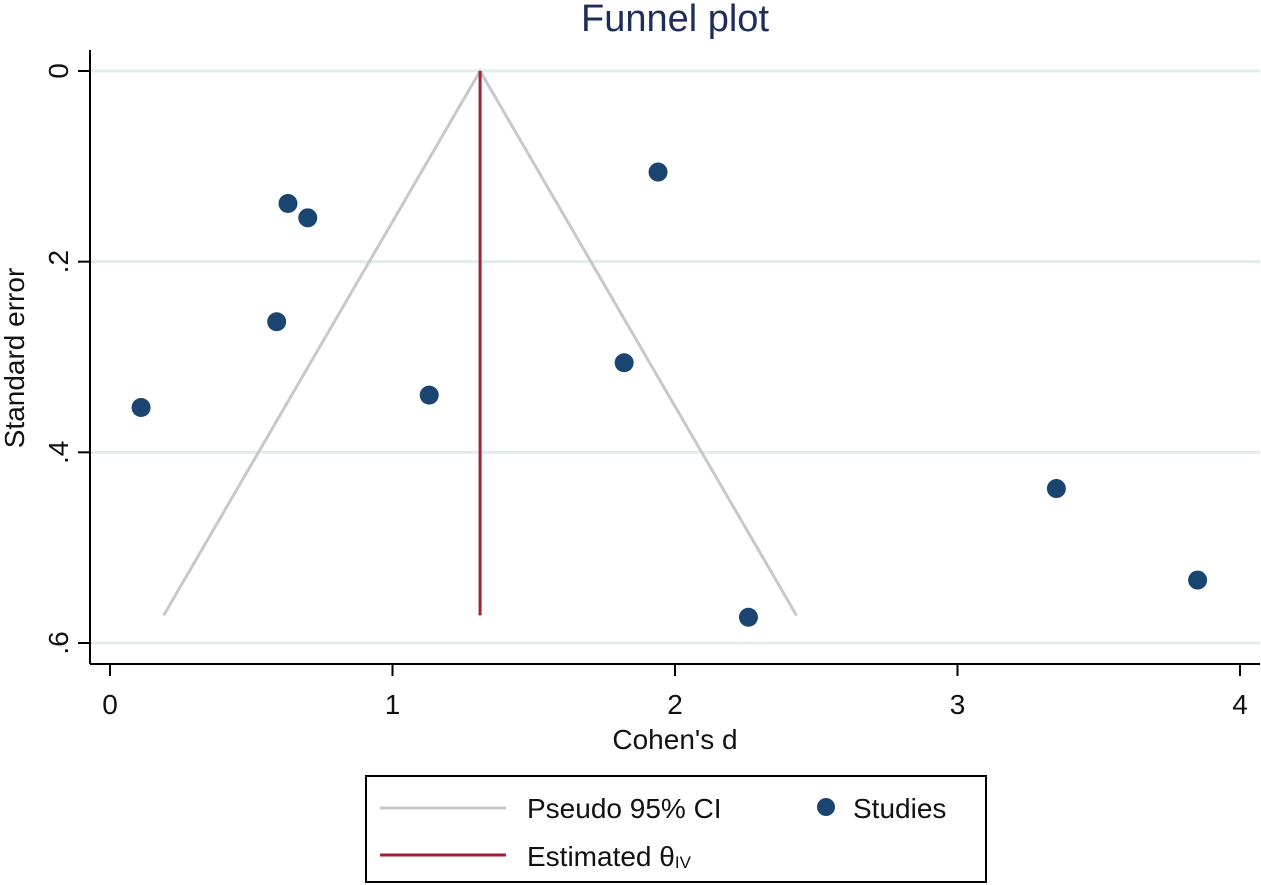 This screenshot has height=885, width=1261. What do you see at coordinates (15, 358) in the screenshot?
I see `y-axis-title: Standard error` at bounding box center [15, 358].